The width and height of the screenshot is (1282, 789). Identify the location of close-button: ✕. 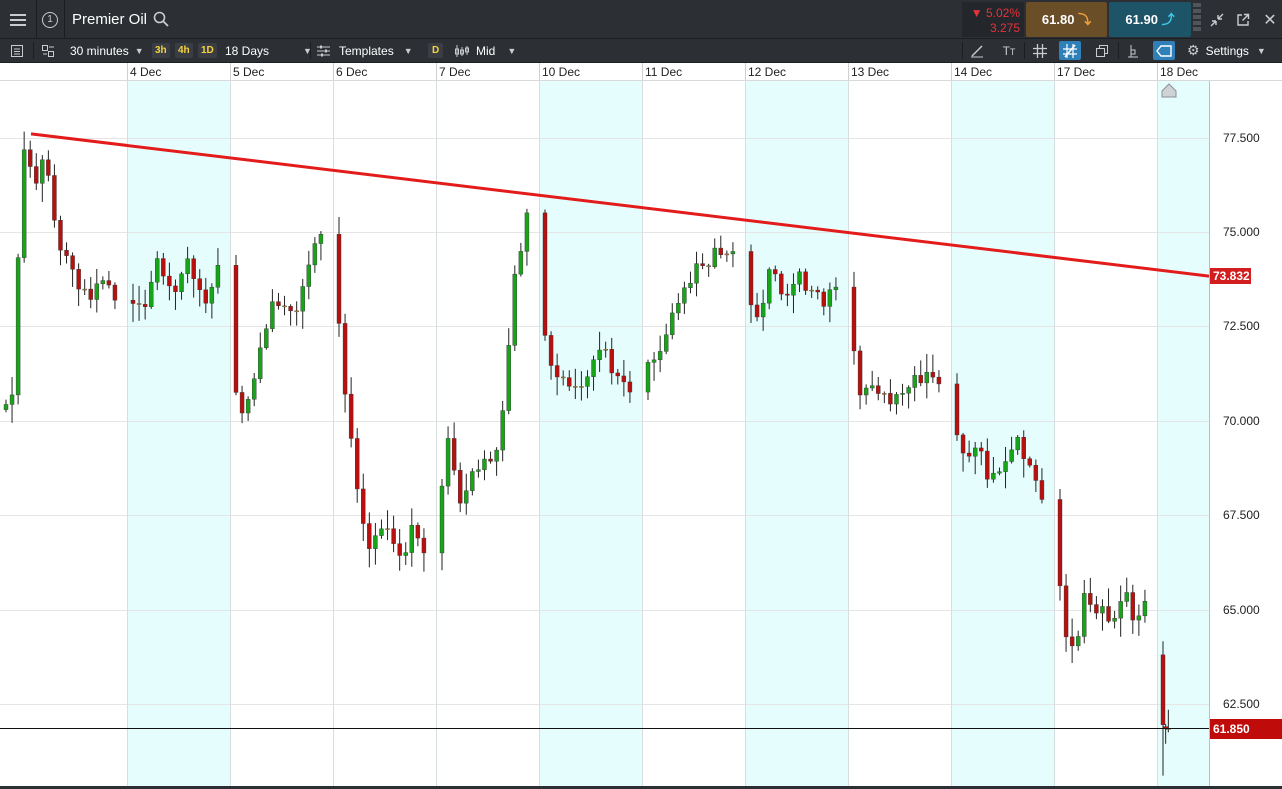
(1270, 19).